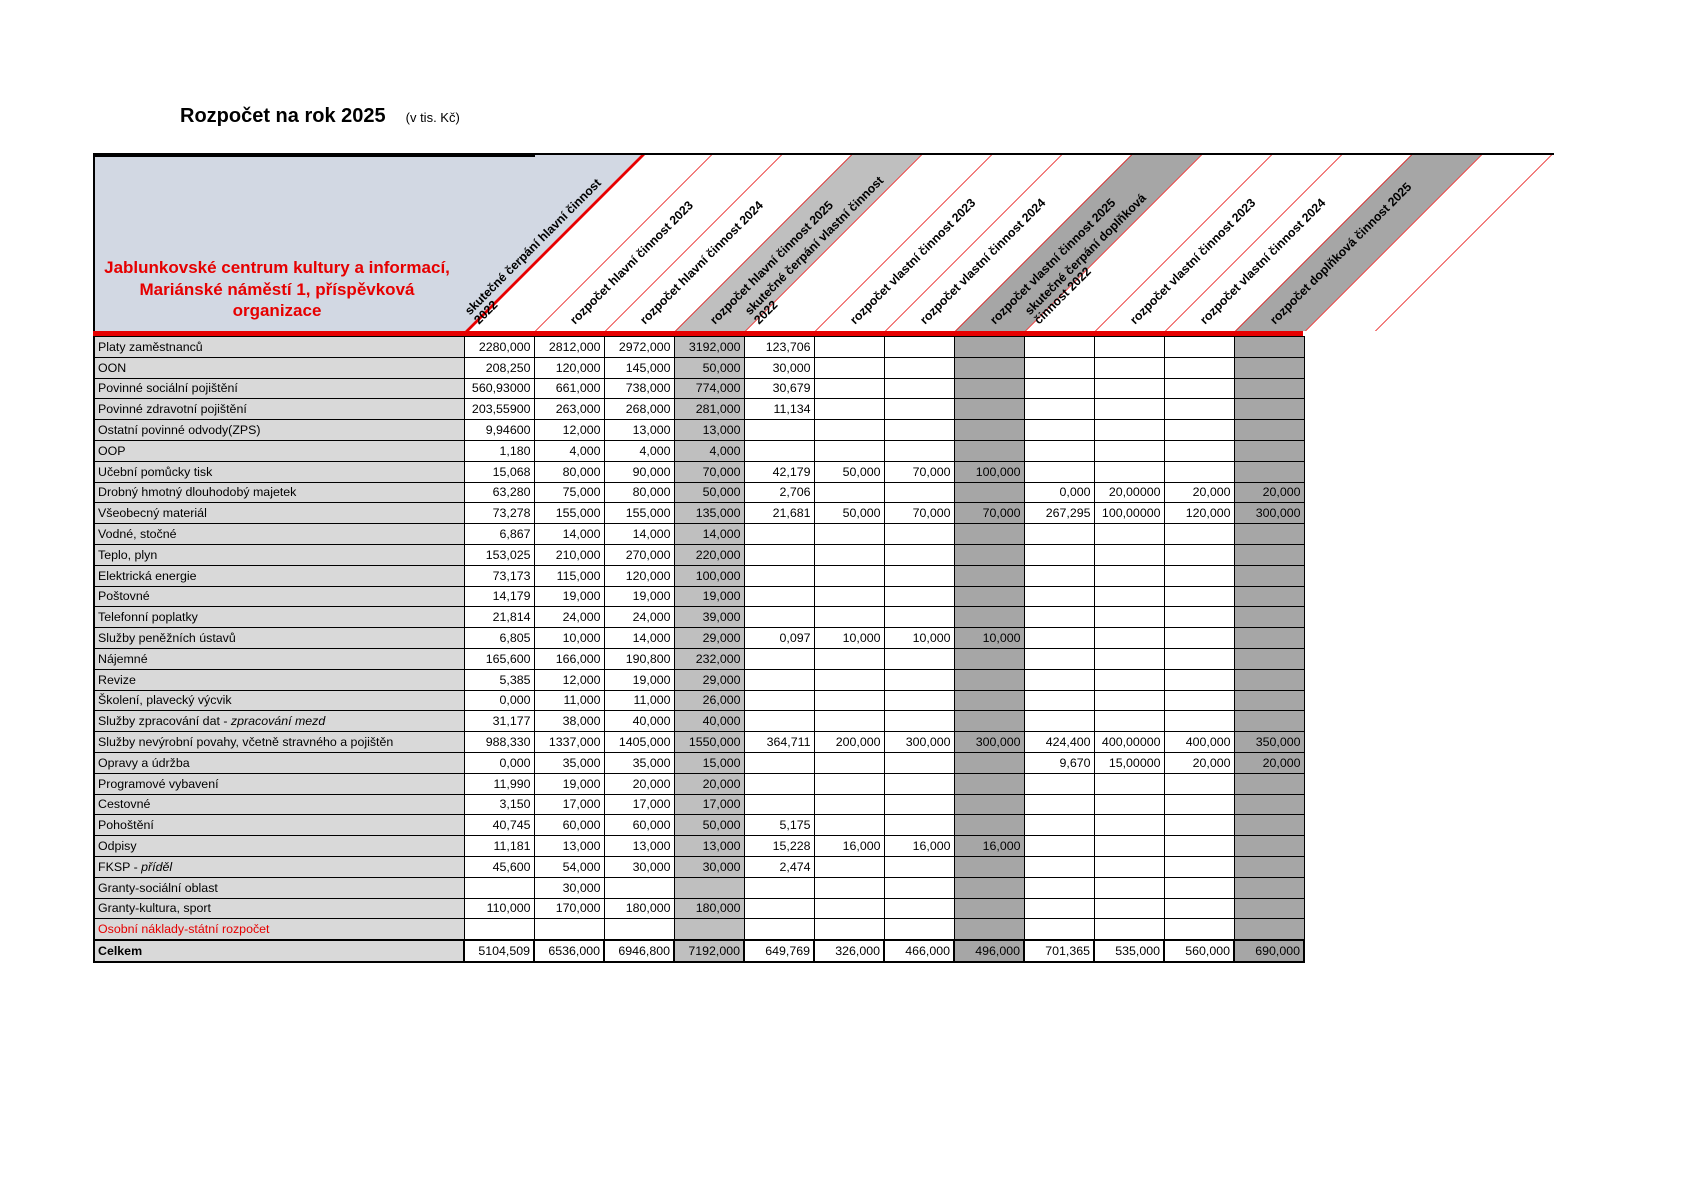  What do you see at coordinates (279, 409) in the screenshot?
I see `row-label: Povinné zdravotní pojištění` at bounding box center [279, 409].